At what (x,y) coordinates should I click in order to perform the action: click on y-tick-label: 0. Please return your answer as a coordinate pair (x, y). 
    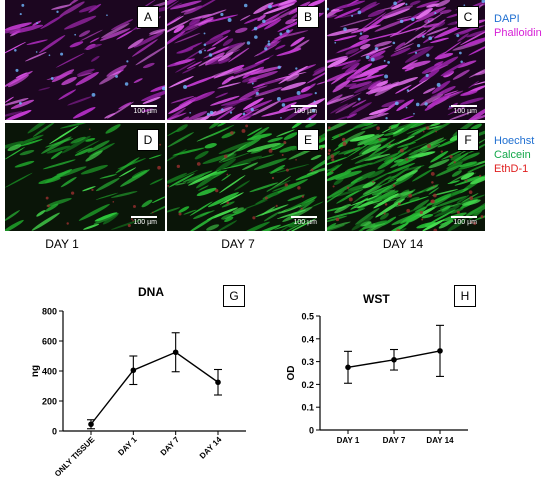
    Looking at the image, I should click on (54, 432).